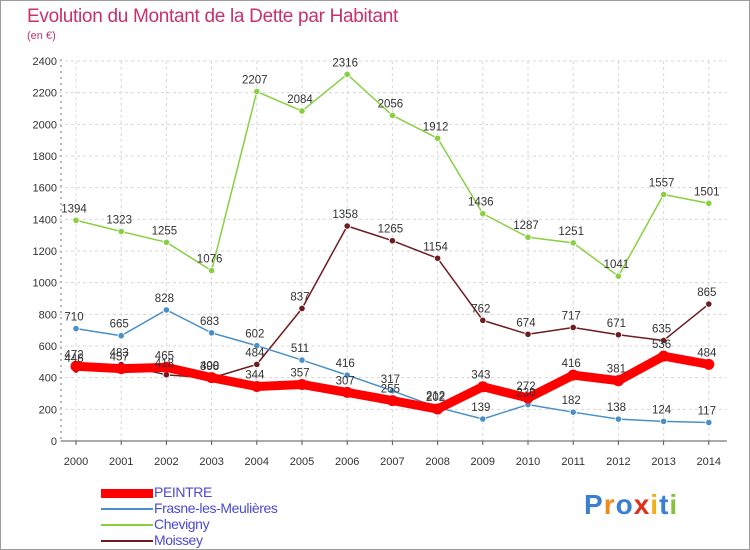  Describe the element at coordinates (119, 325) in the screenshot. I see `data-label: 665` at that location.